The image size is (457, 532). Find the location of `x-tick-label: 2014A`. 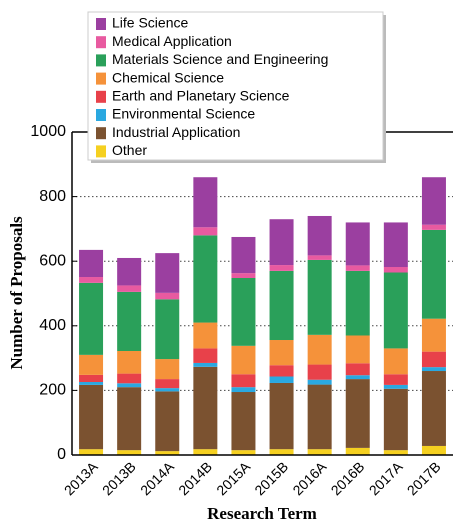

x-tick-label: 2014A is located at coordinates (157, 478).